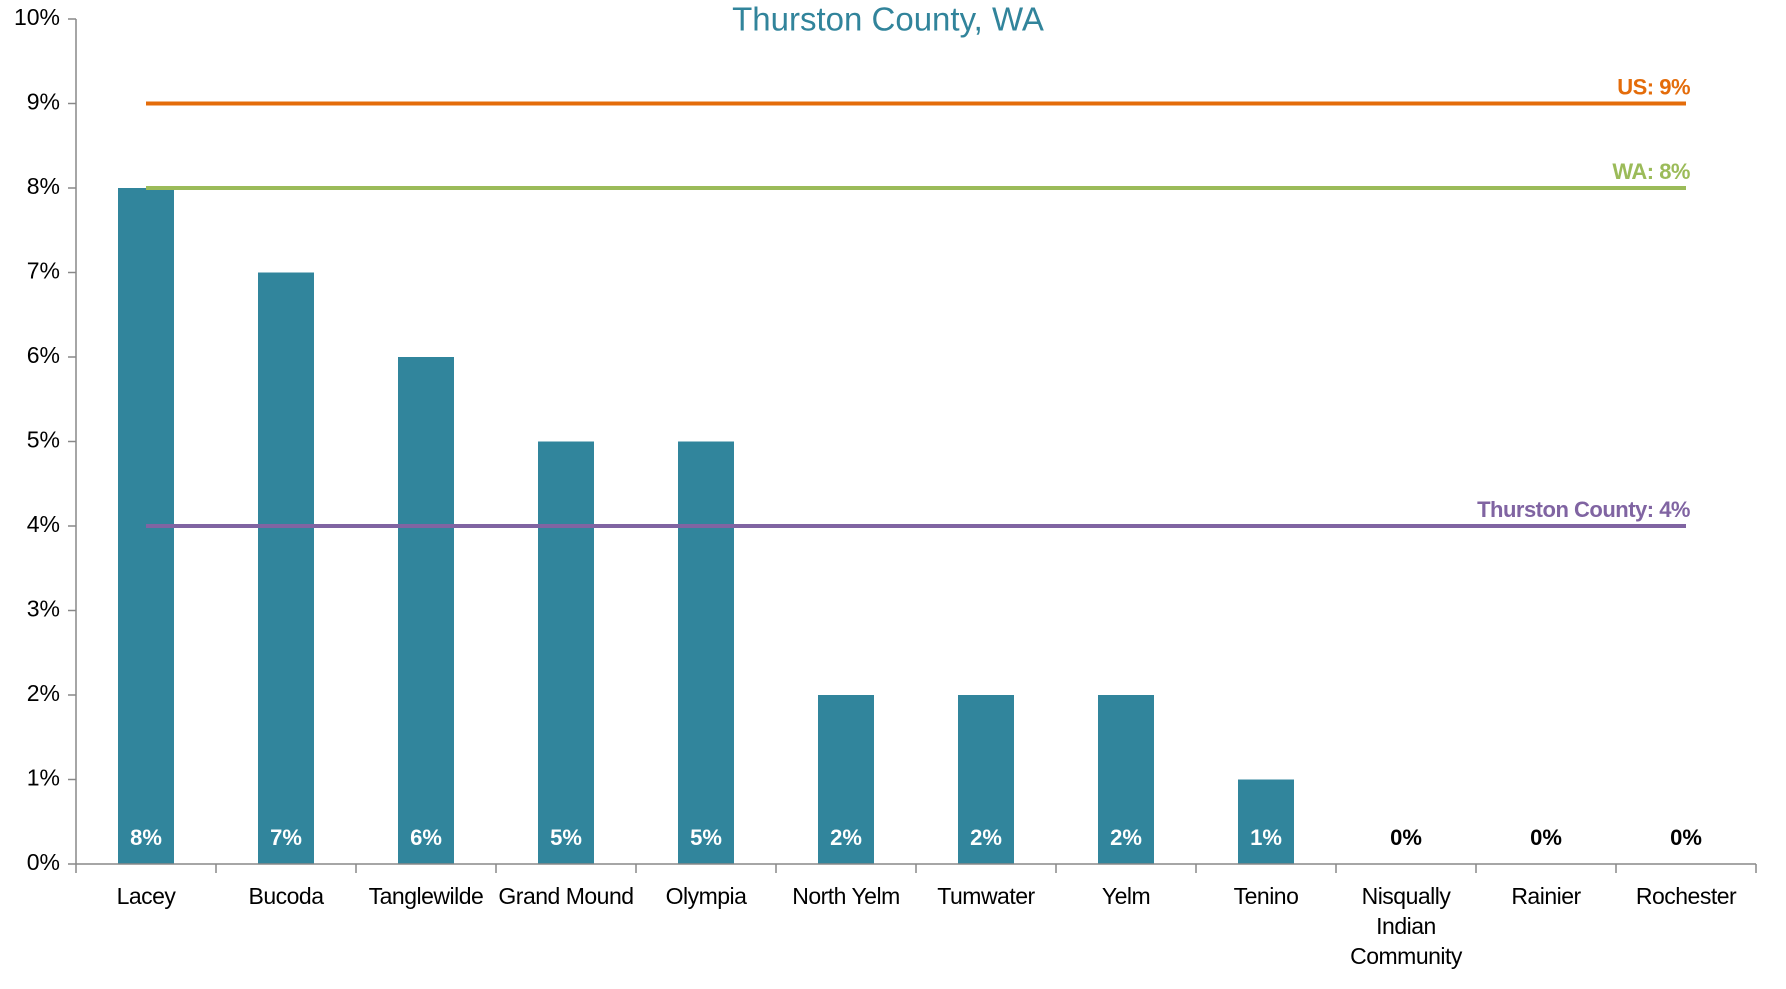 Image resolution: width=1786 pixels, height=989 pixels. What do you see at coordinates (286, 837) in the screenshot?
I see `value-label: 7%` at bounding box center [286, 837].